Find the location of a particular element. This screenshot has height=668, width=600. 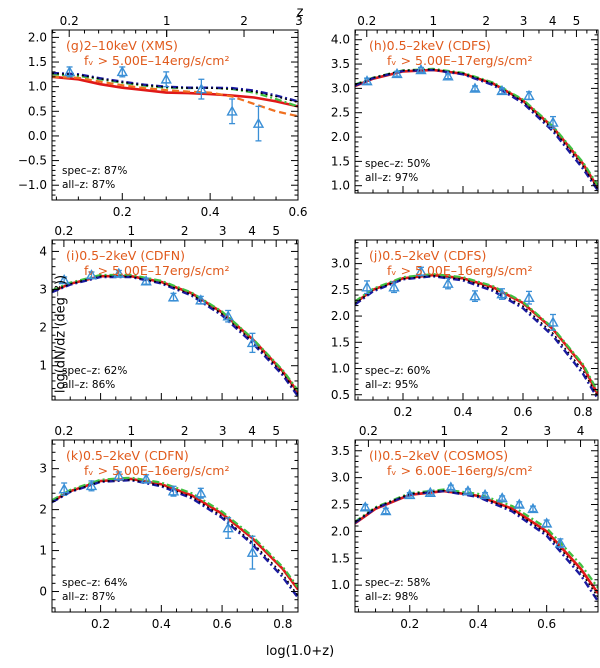

x-tick-label: 0.8 is located at coordinates (582, 412).